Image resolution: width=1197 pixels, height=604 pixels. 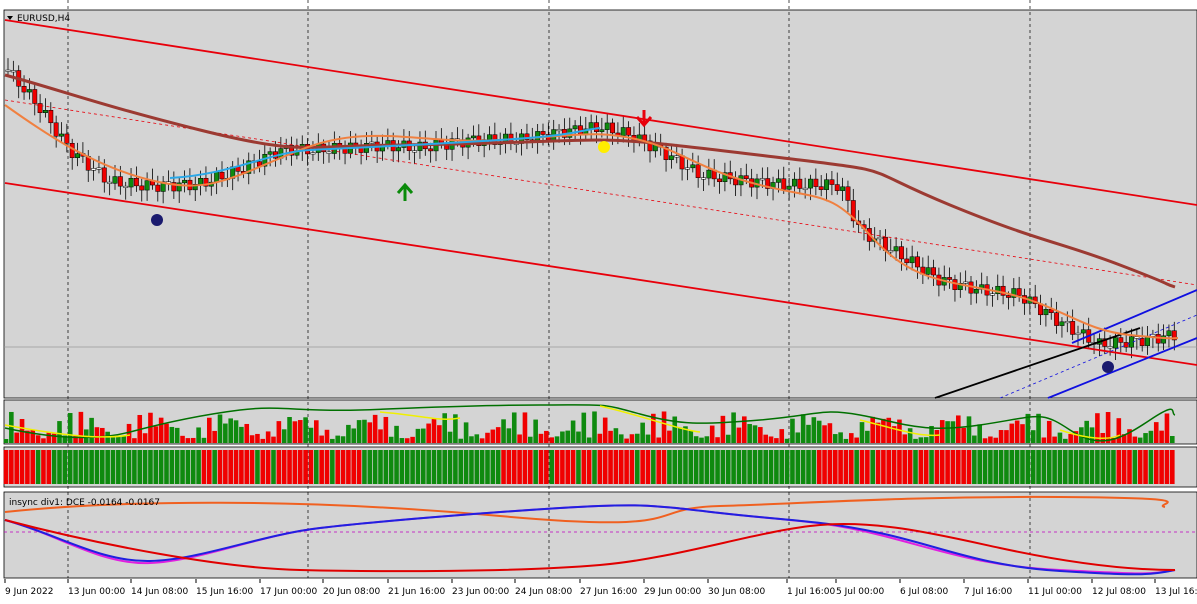 I want to click on time-label: 7 Jul 16:00, so click(x=988, y=592).